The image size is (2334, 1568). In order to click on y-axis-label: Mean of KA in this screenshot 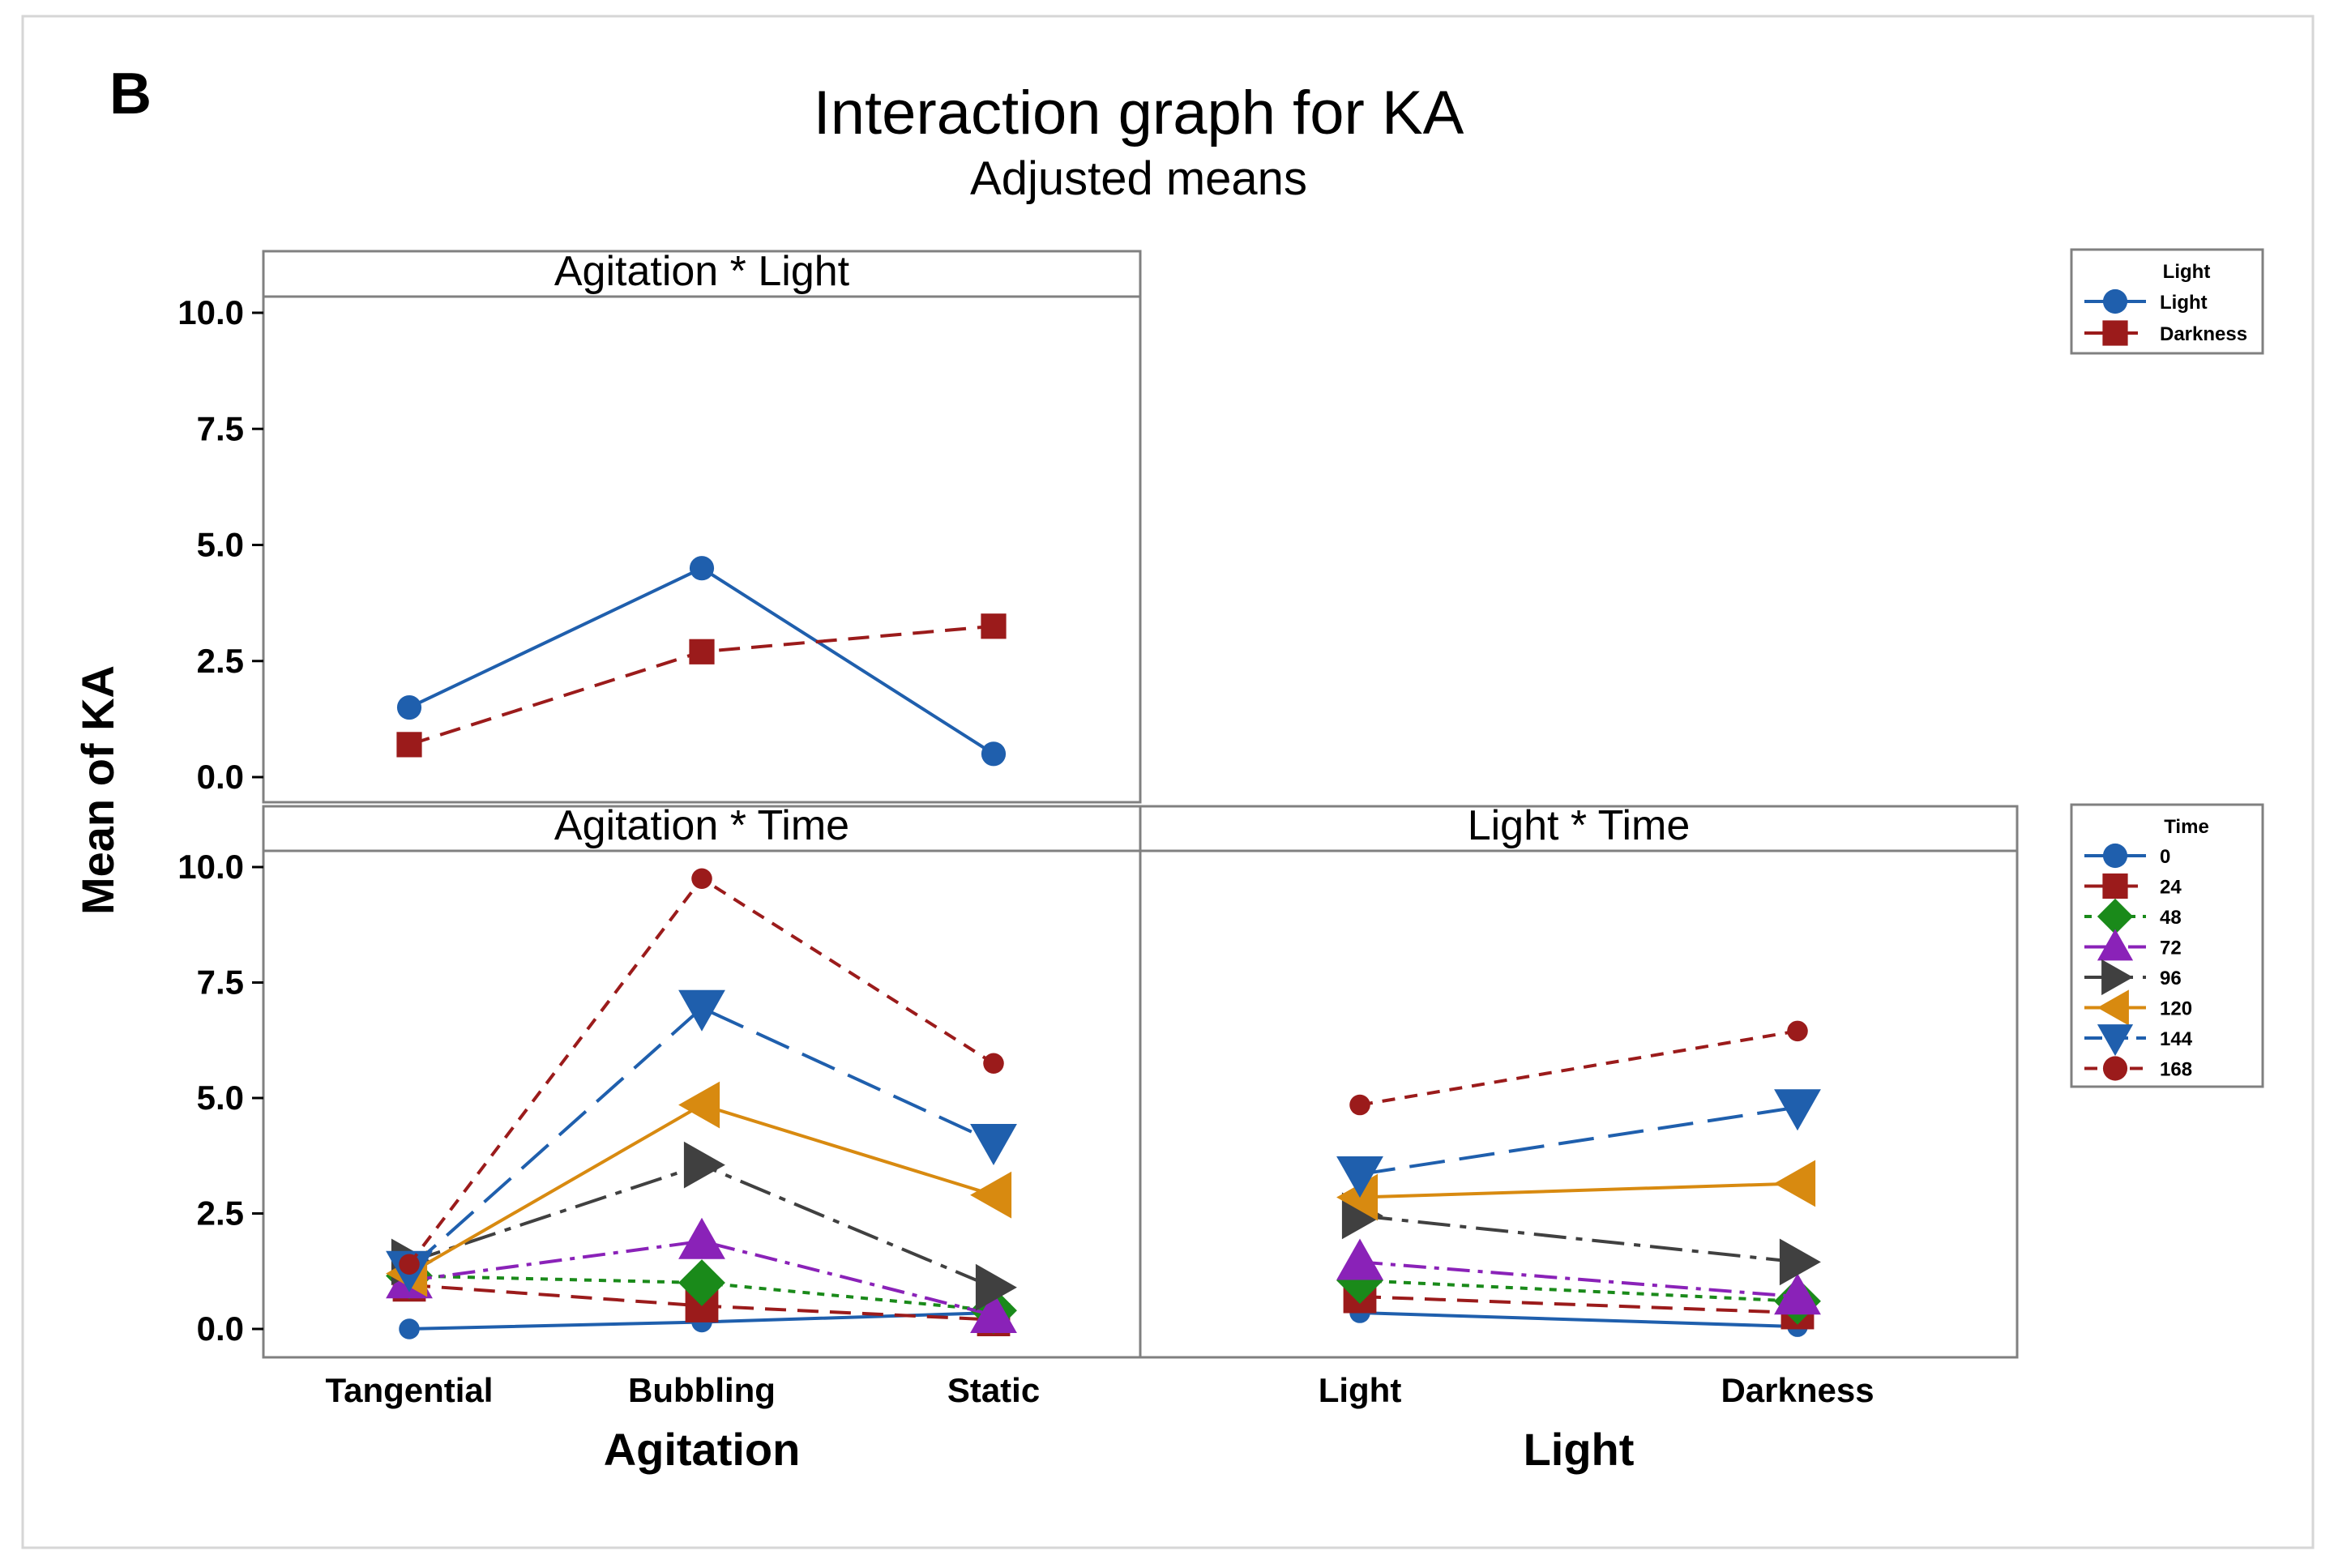, I will do `click(97, 790)`.